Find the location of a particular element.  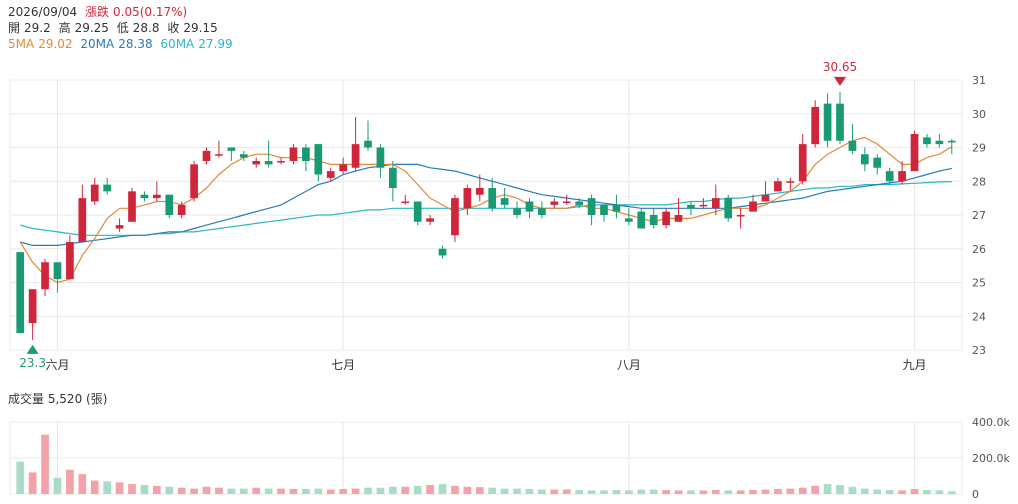

y-tick-label: 27 is located at coordinates (979, 215).